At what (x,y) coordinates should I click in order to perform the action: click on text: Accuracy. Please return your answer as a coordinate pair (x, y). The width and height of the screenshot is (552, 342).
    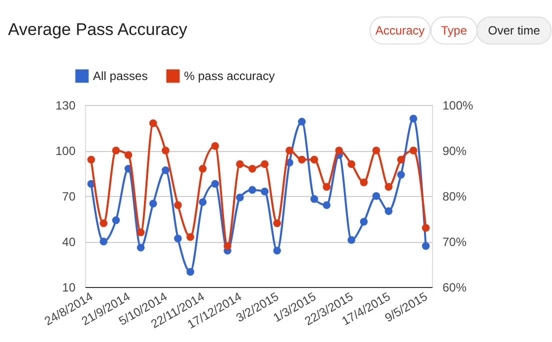
    Looking at the image, I should click on (400, 31).